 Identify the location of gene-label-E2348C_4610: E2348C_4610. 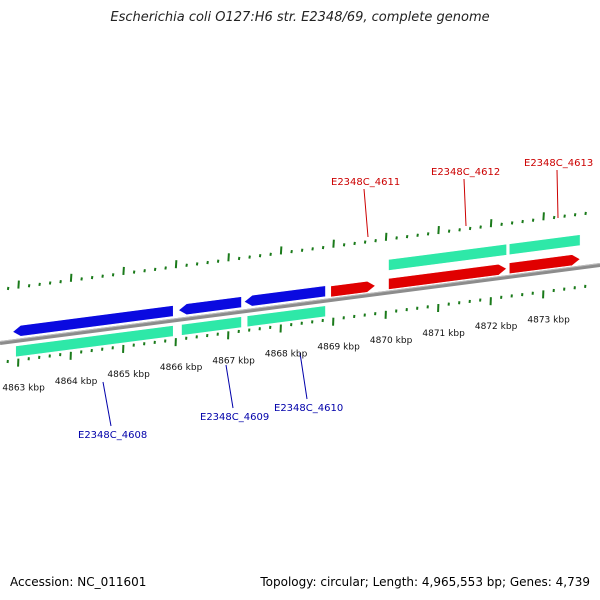
(308, 408).